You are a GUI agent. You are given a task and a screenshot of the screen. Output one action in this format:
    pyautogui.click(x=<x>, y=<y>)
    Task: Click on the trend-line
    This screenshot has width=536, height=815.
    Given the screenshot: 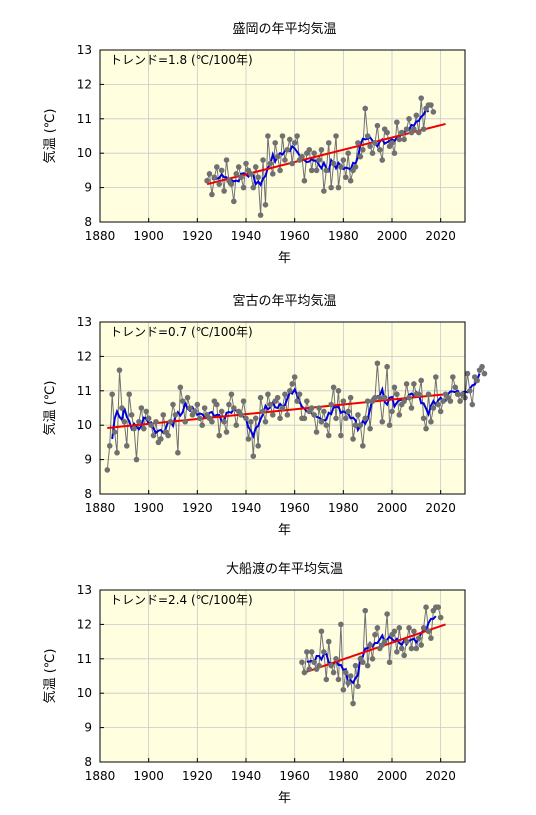 What is the action you would take?
    pyautogui.click(x=375, y=648)
    